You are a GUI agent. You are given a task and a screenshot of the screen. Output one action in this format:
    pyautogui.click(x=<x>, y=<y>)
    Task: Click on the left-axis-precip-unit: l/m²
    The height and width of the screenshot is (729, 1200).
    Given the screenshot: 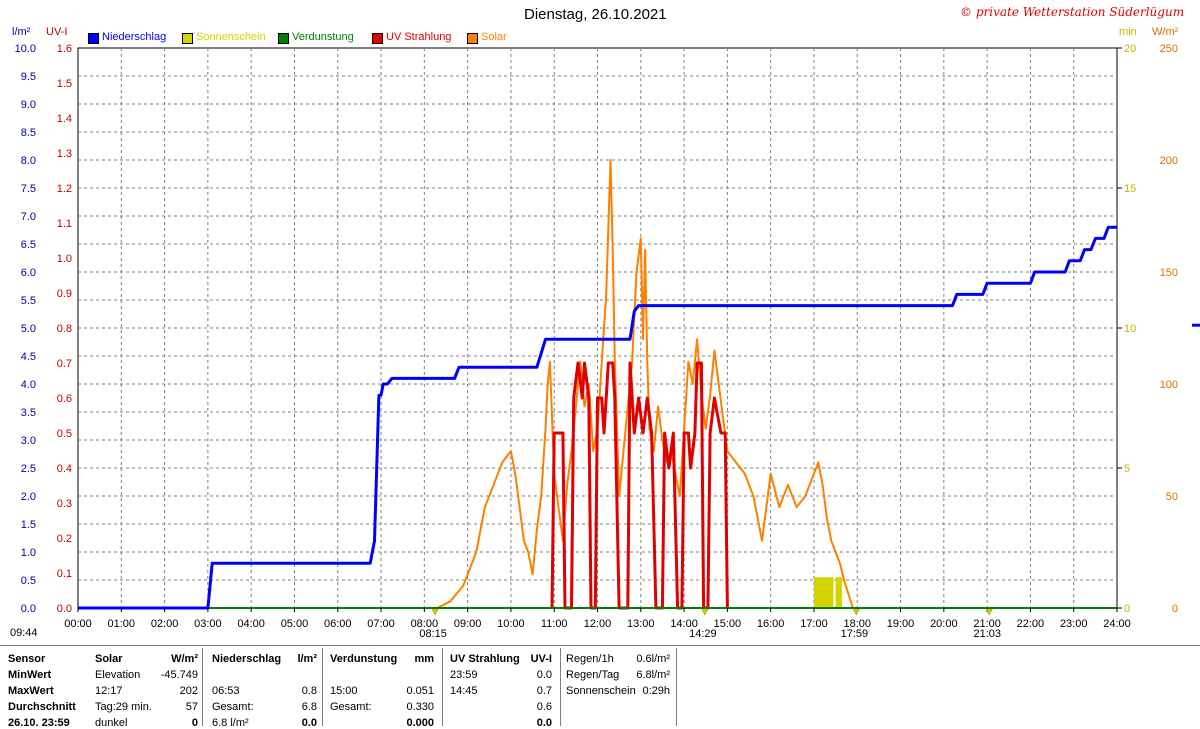 What is the action you would take?
    pyautogui.click(x=21, y=32)
    